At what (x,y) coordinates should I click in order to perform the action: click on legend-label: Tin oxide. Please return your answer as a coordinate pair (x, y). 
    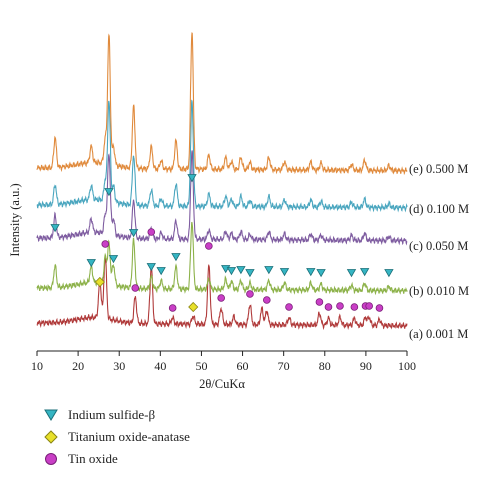
    Looking at the image, I should click on (93, 458).